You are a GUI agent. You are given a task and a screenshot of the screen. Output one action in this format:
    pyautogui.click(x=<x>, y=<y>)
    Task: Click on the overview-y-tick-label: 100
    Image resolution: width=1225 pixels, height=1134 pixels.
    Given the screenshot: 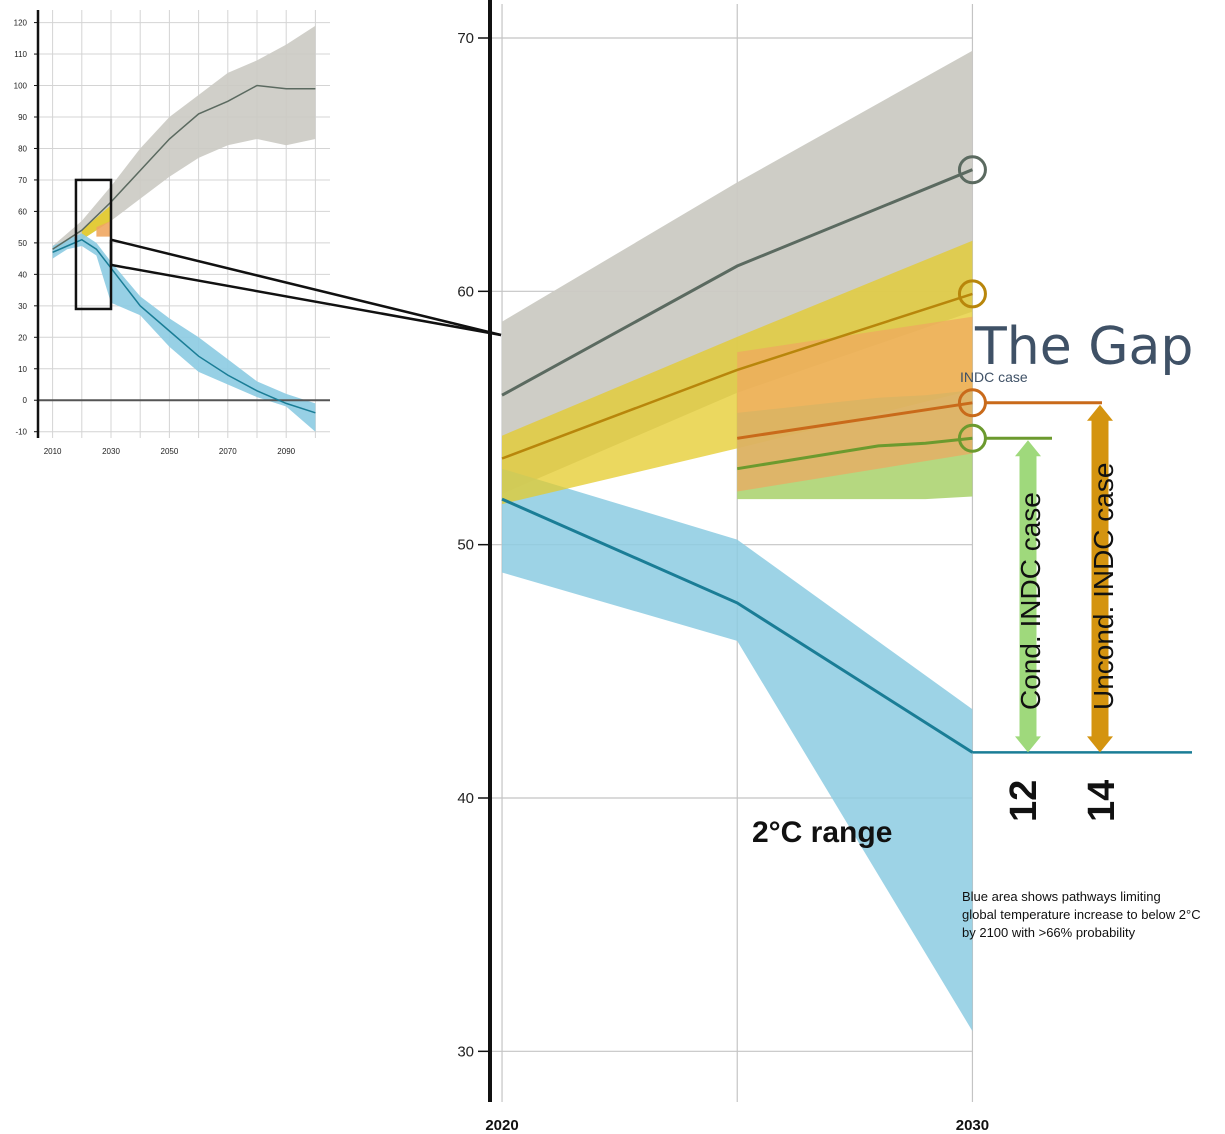 What is the action you would take?
    pyautogui.click(x=21, y=86)
    